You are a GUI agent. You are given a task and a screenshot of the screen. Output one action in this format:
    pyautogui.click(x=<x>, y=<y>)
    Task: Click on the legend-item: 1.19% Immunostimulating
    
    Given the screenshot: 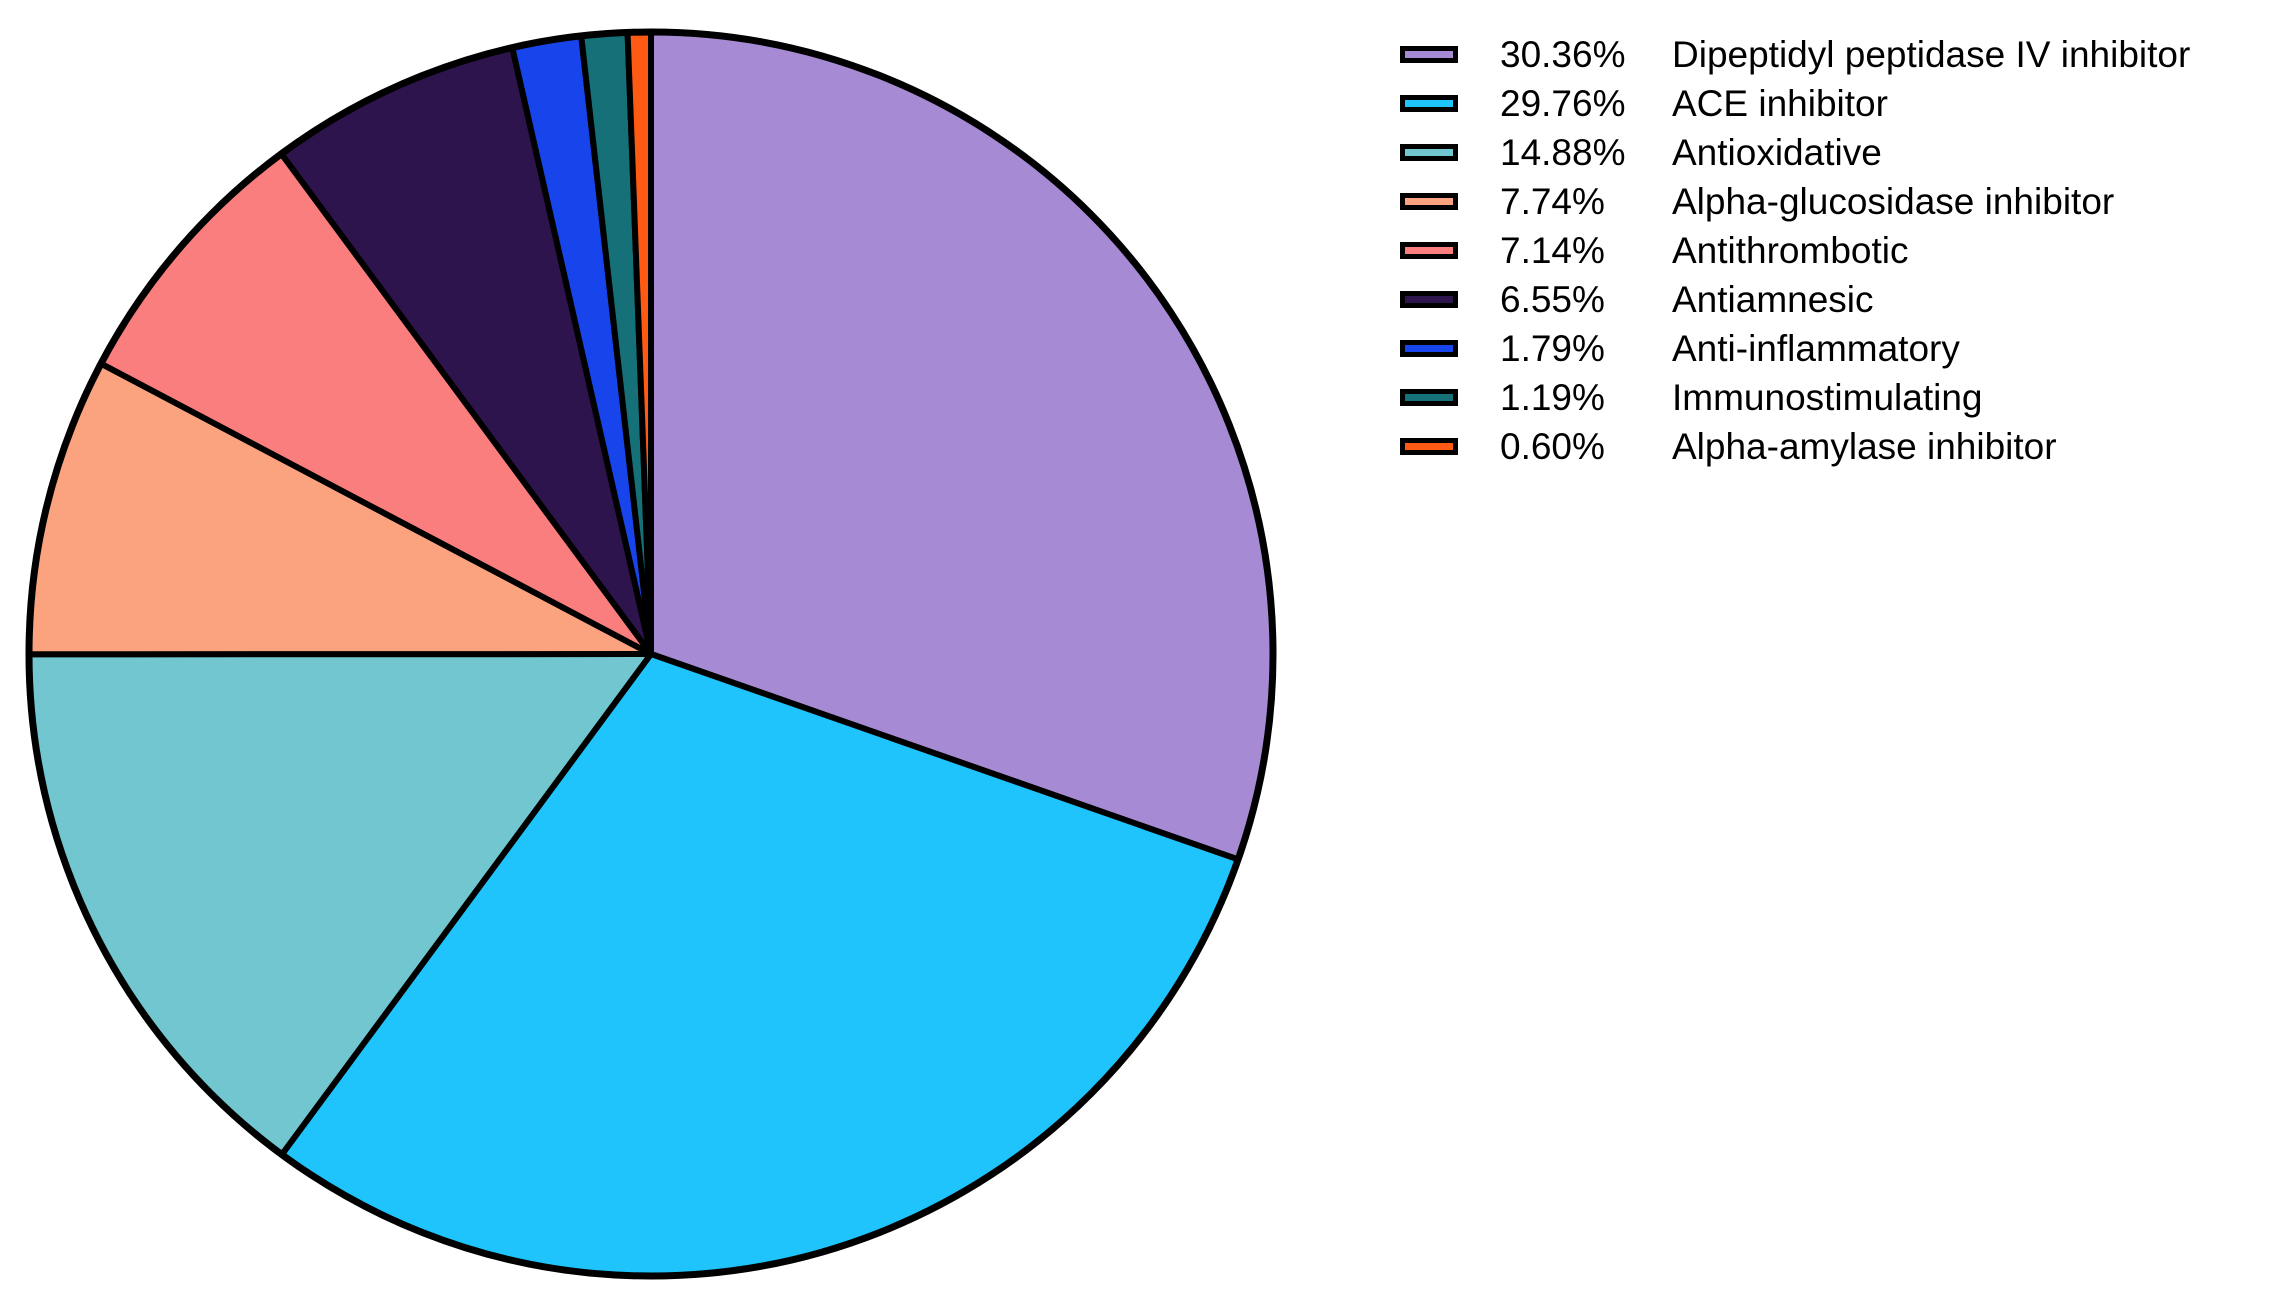 What is the action you would take?
    pyautogui.click(x=1830, y=397)
    